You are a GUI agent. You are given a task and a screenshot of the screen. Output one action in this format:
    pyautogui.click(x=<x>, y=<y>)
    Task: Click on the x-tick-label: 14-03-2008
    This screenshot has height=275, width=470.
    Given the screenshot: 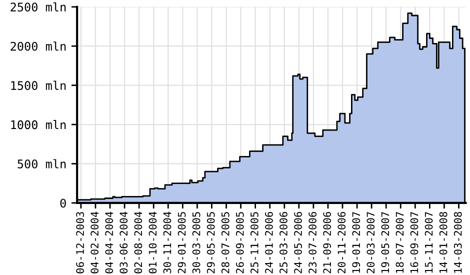 What is the action you would take?
    pyautogui.click(x=458, y=242)
    